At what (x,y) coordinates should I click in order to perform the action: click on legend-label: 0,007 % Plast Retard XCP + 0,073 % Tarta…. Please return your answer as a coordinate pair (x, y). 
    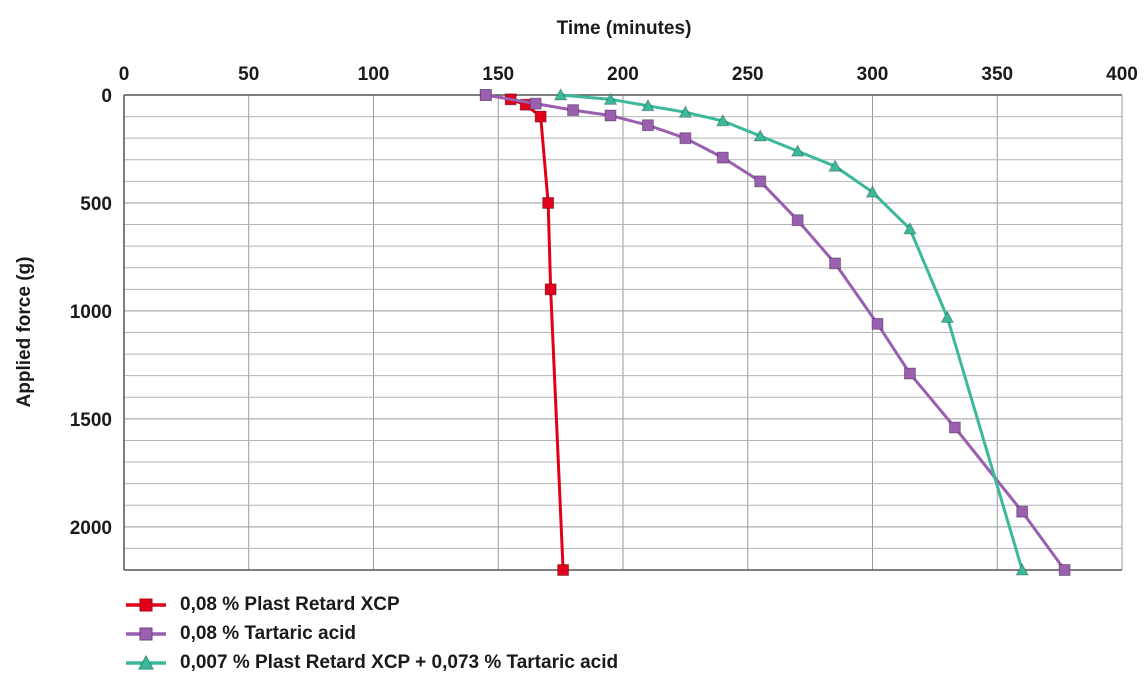
    Looking at the image, I should click on (399, 662).